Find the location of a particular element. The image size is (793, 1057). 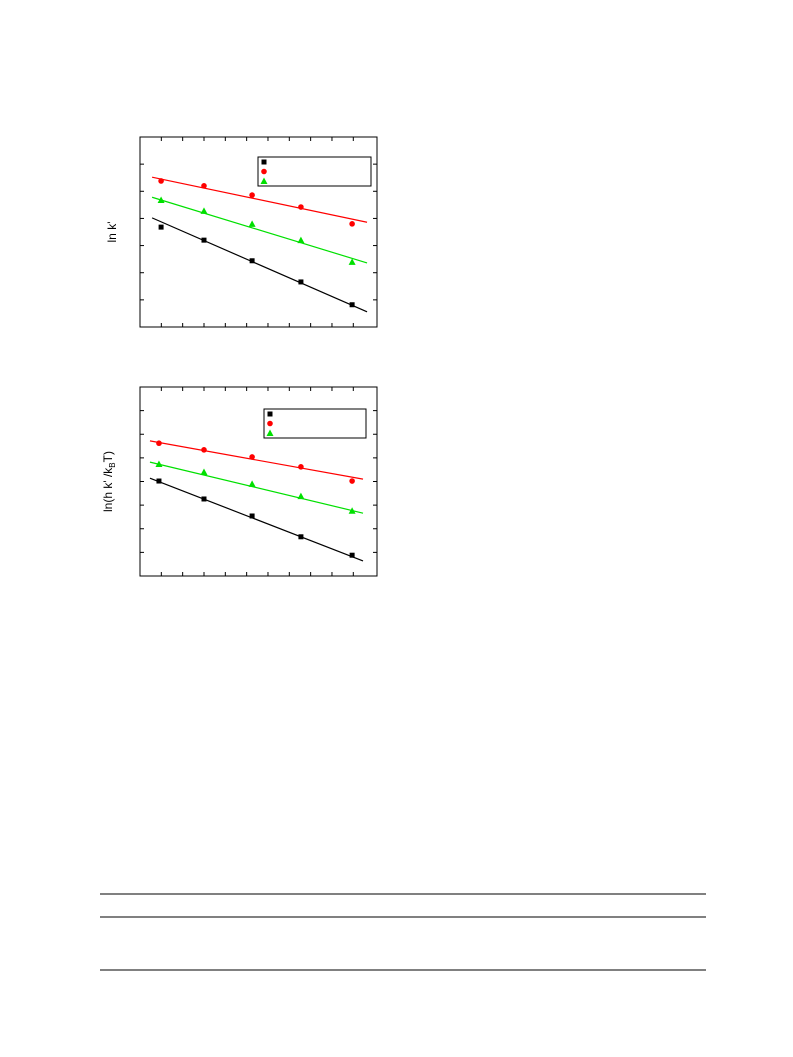

chart: ln k' is located at coordinates (241, 232).